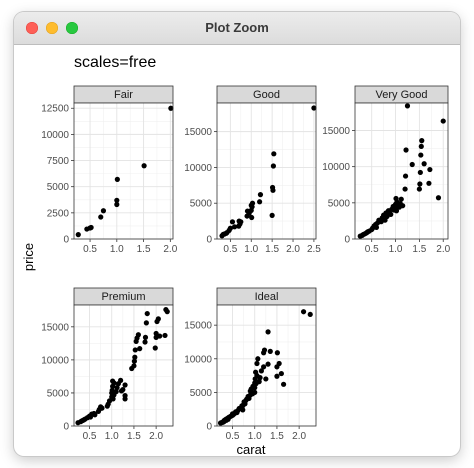 This screenshot has height=468, width=474. I want to click on window-title: Plot Zoom, so click(237, 27).